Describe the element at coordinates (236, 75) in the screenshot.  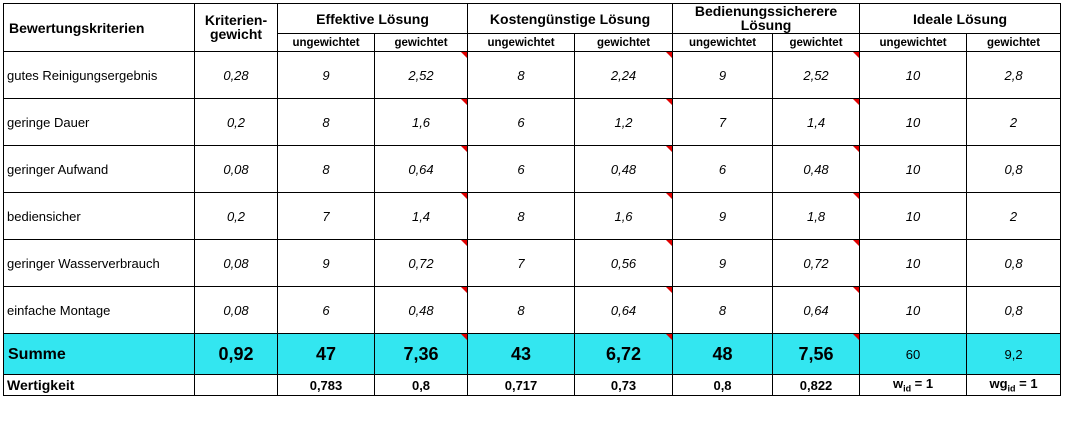
I see `criteria-weight: 0,28` at that location.